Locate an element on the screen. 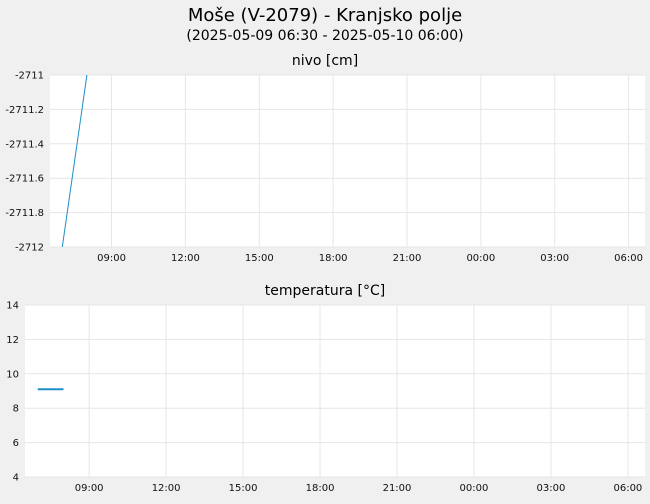 Image resolution: width=650 pixels, height=504 pixels. y-tick-label: -2711.4 is located at coordinates (24, 144).